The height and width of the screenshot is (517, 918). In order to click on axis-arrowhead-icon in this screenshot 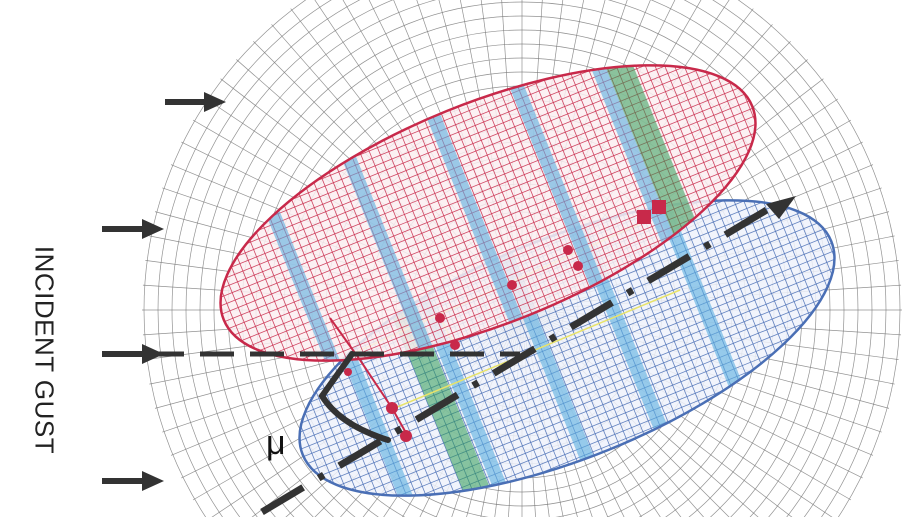, I will do `click(781, 207)`.